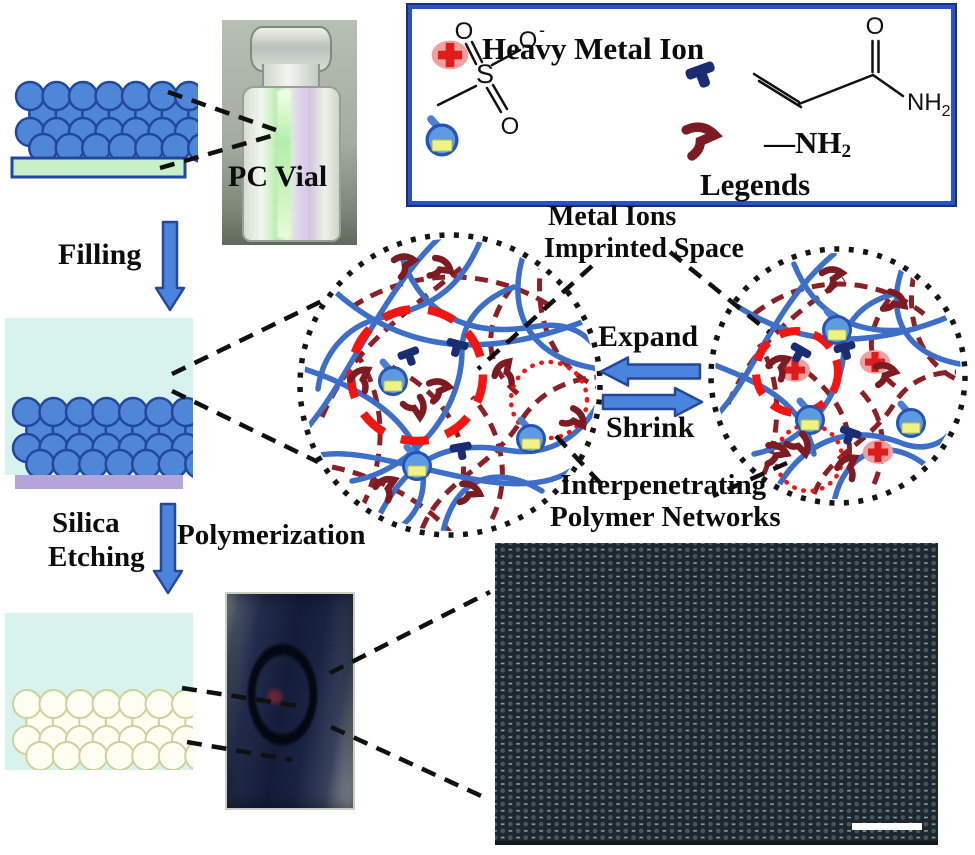 The image size is (975, 855). Describe the element at coordinates (648, 336) in the screenshot. I see `expand-label: Expand` at that location.